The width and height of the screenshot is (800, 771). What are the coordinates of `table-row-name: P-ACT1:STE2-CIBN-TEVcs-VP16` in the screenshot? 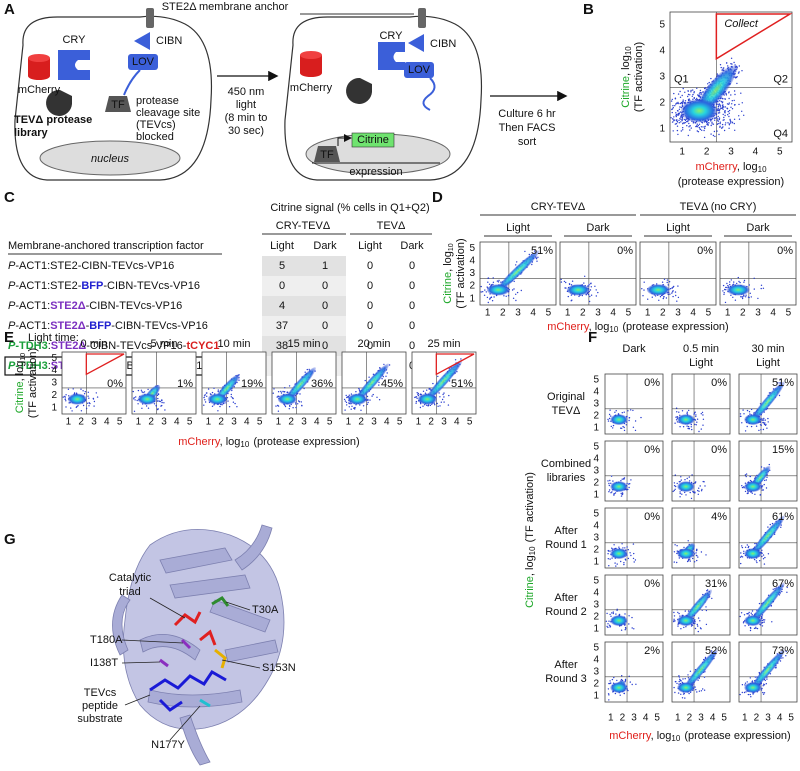 It's located at (91, 266).